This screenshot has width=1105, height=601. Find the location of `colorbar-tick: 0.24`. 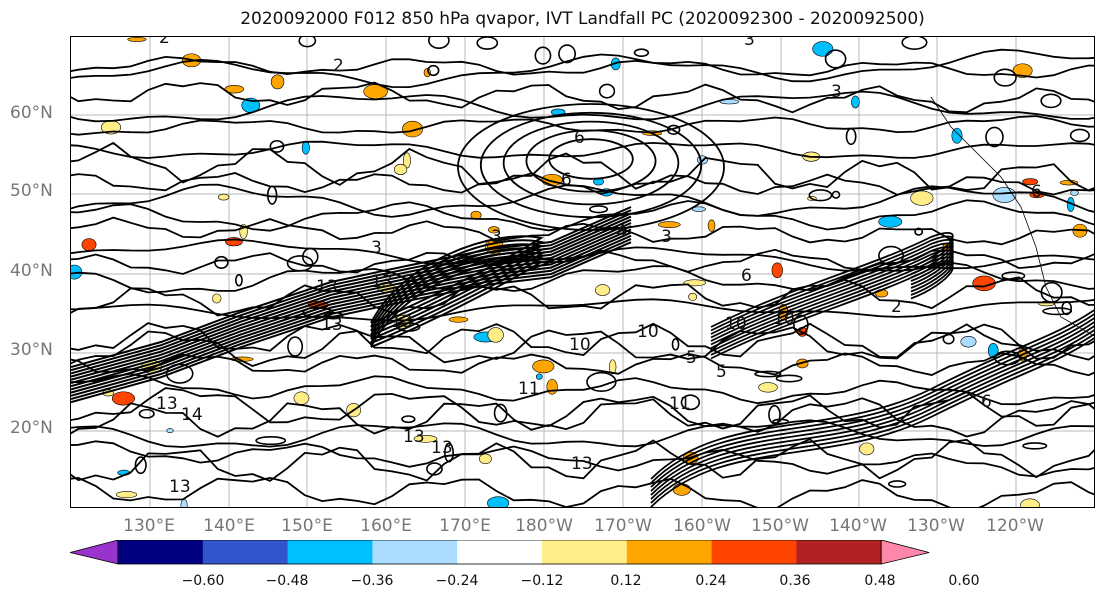

colorbar-tick: 0.24 is located at coordinates (711, 581).